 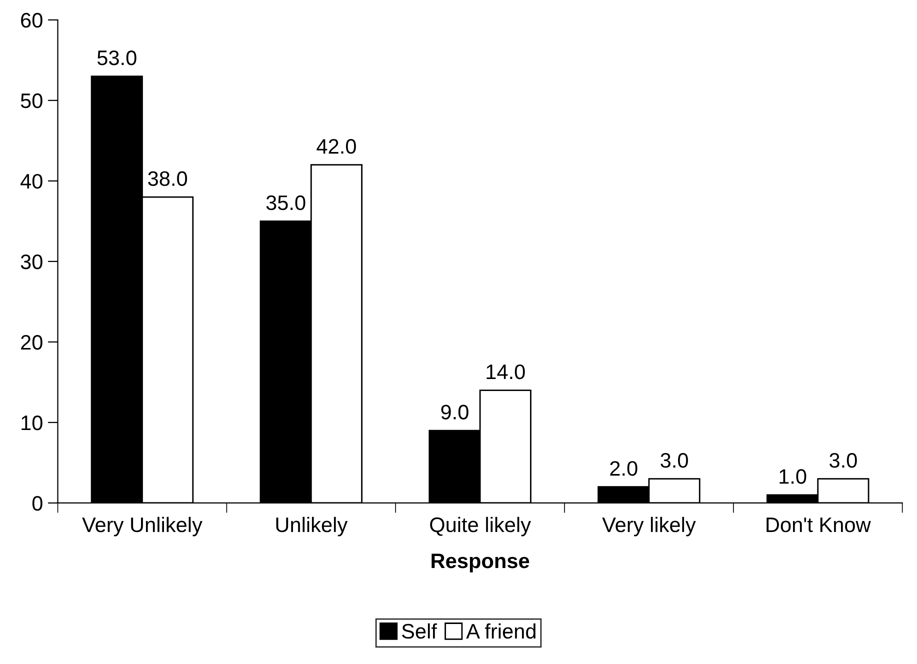 I want to click on y-tick-label: 0, so click(x=37, y=503).